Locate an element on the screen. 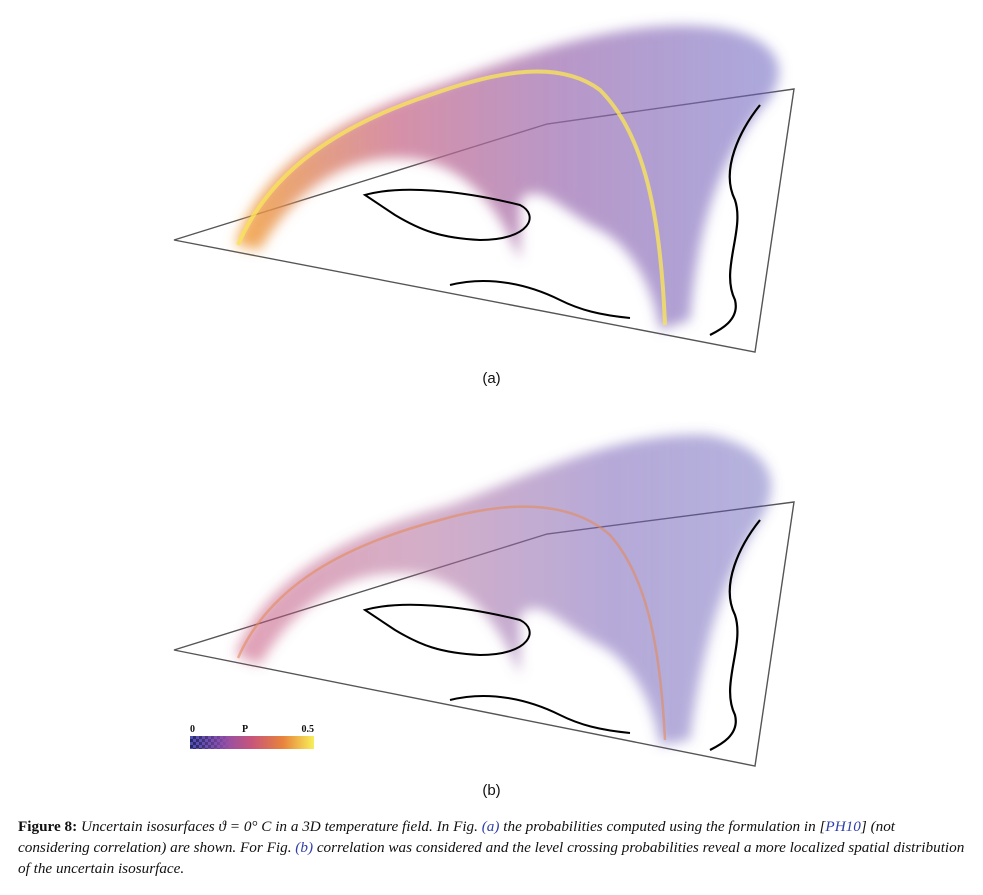 This screenshot has height=895, width=983. colorbar-min-label: 0 is located at coordinates (192, 729).